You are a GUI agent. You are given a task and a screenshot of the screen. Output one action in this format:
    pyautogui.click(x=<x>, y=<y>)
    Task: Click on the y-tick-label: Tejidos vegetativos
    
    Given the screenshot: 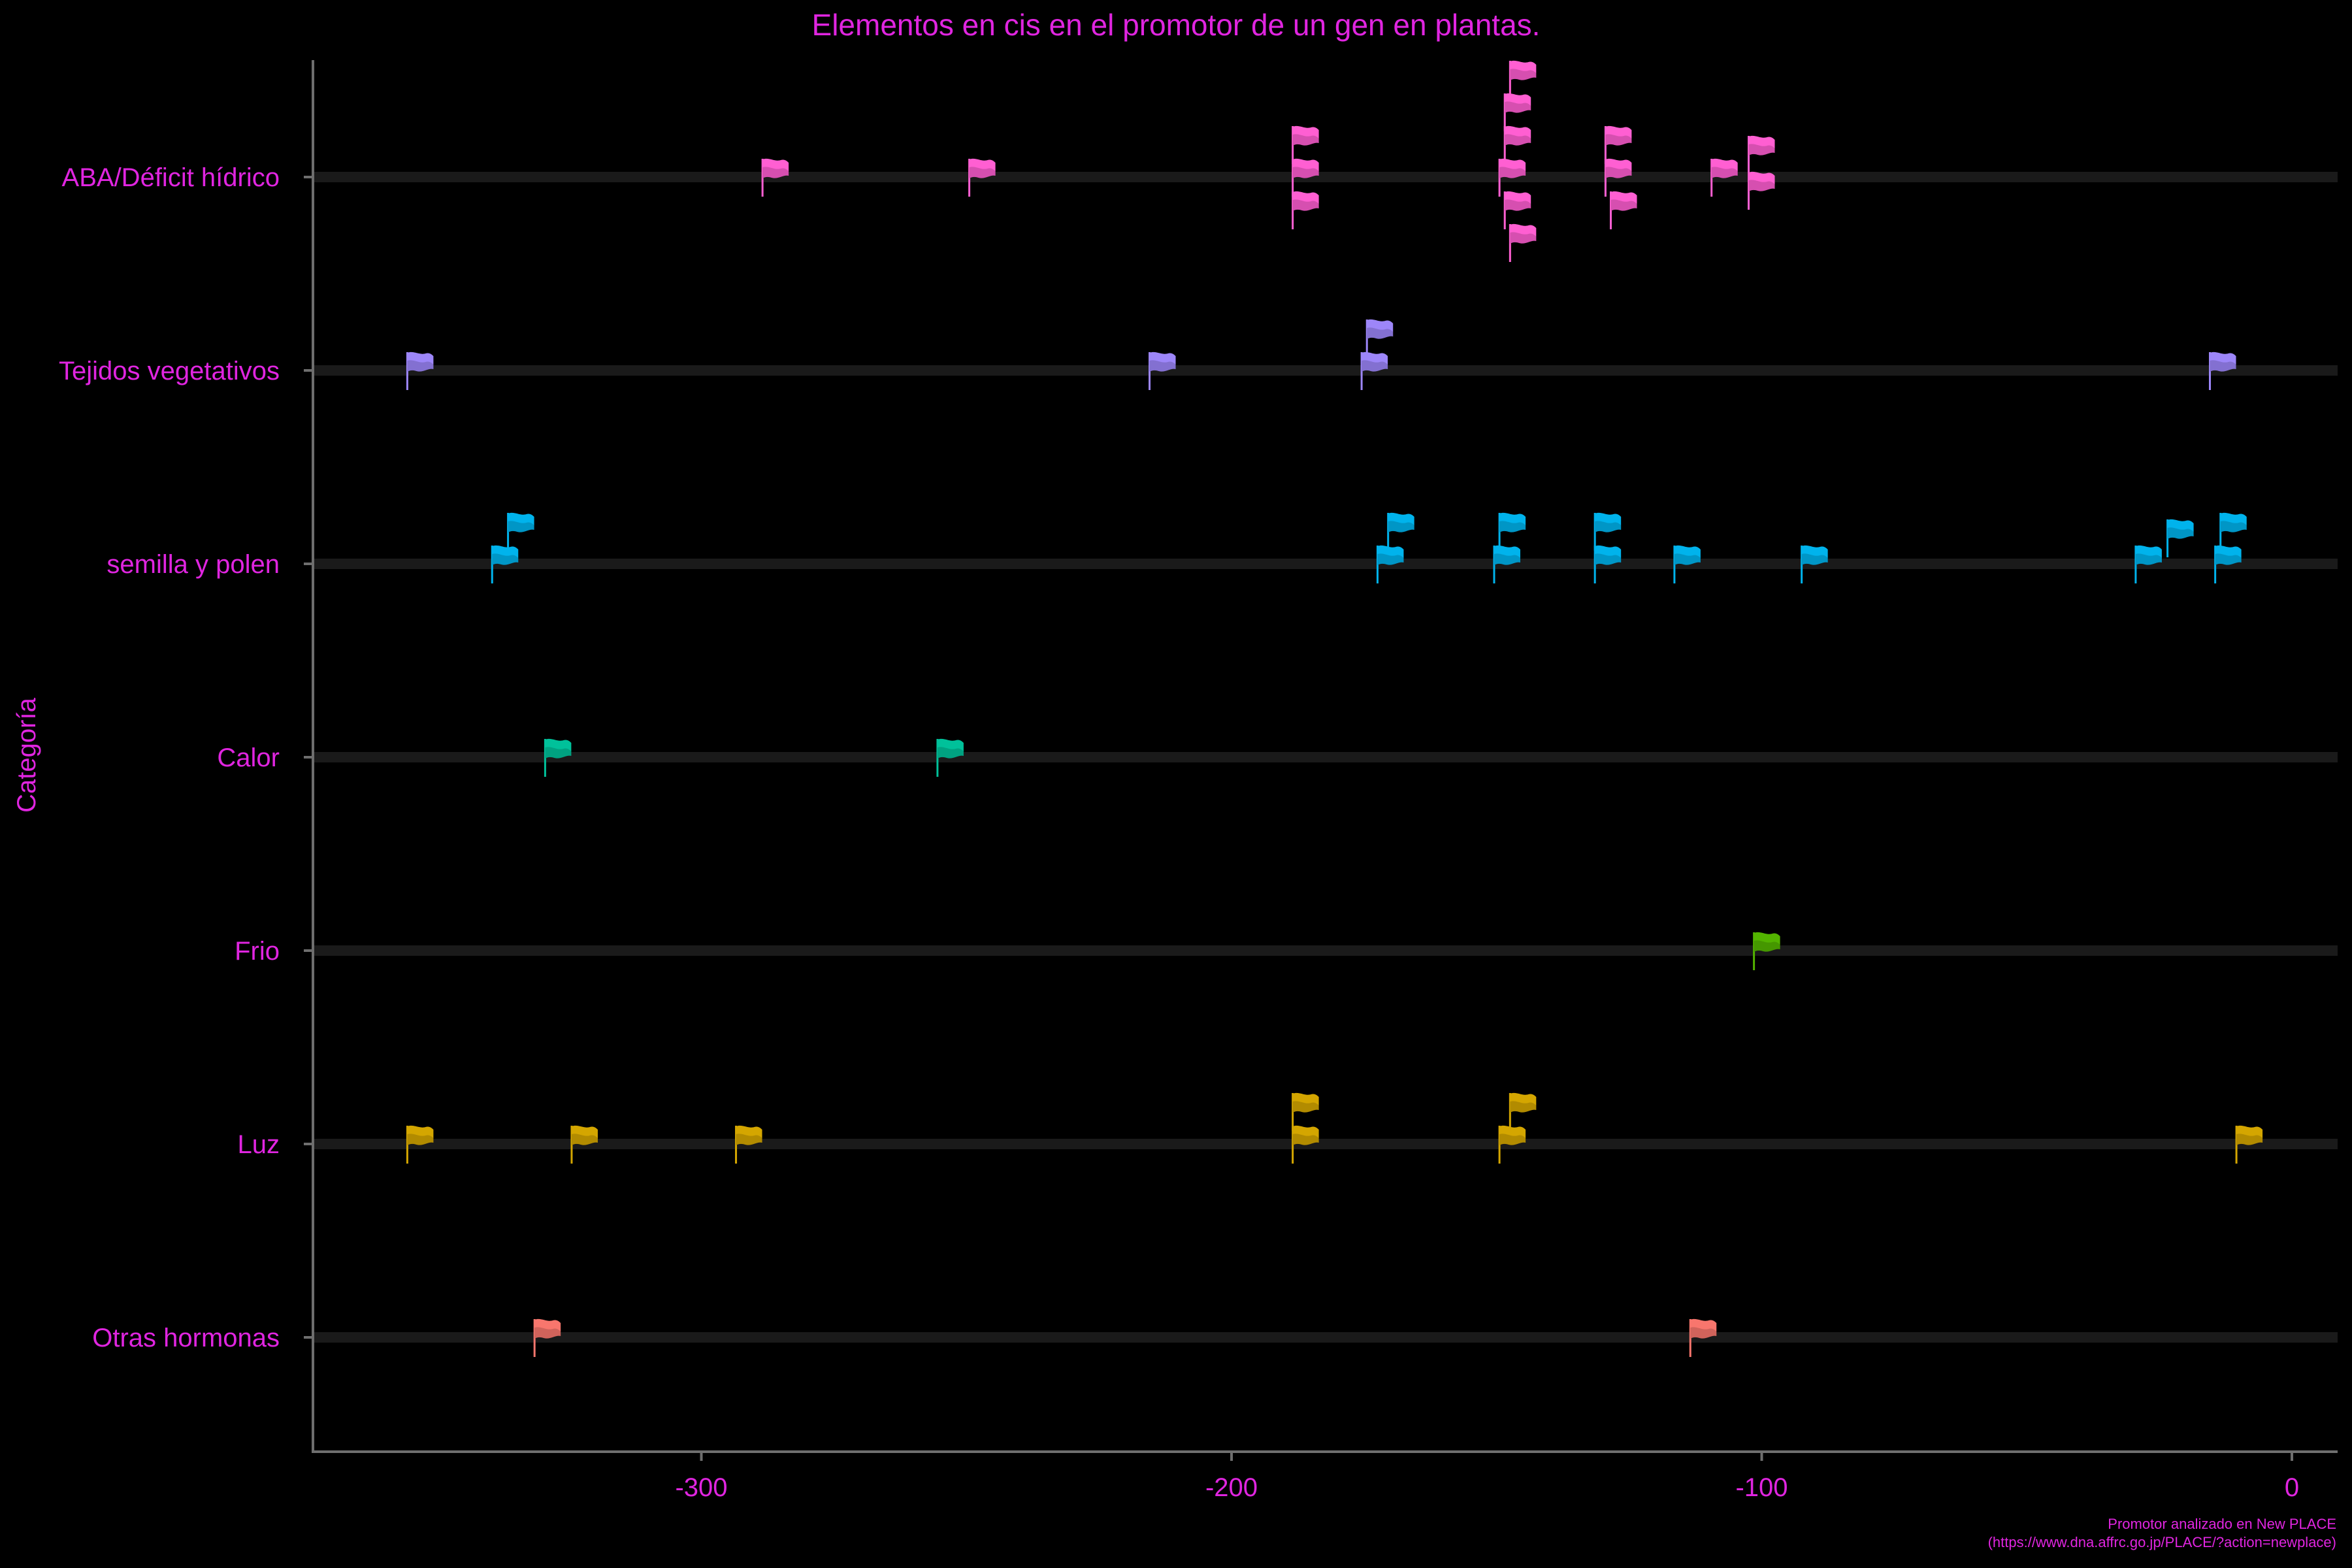 What is the action you would take?
    pyautogui.click(x=169, y=371)
    